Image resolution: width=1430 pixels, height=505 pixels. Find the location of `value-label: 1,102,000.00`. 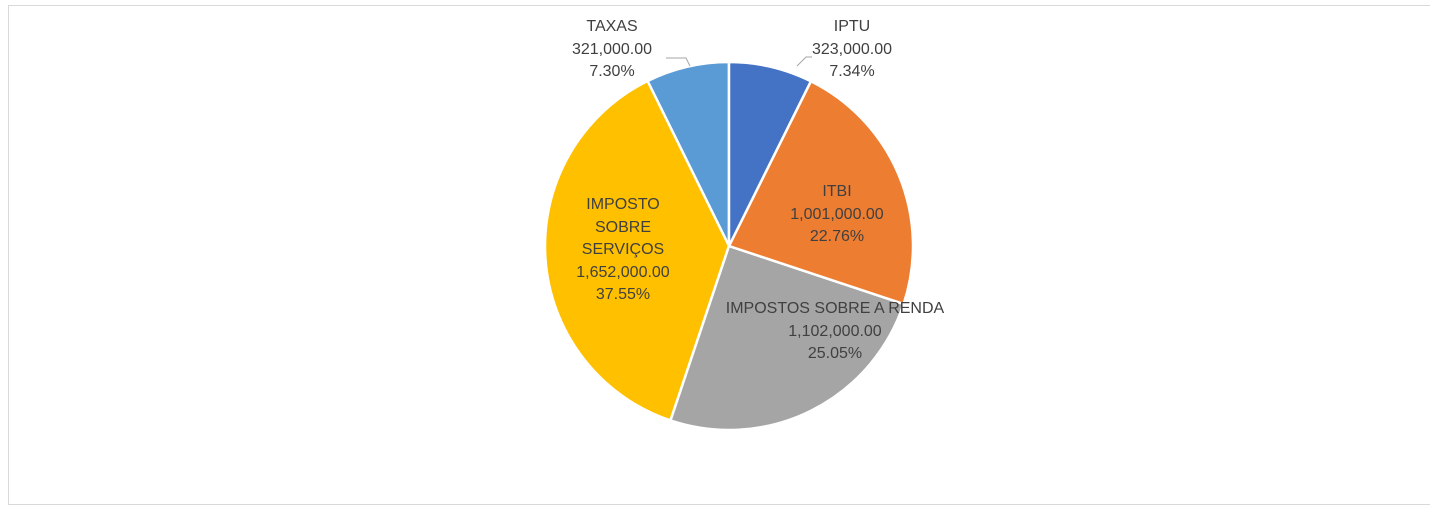

value-label: 1,102,000.00 is located at coordinates (835, 331).